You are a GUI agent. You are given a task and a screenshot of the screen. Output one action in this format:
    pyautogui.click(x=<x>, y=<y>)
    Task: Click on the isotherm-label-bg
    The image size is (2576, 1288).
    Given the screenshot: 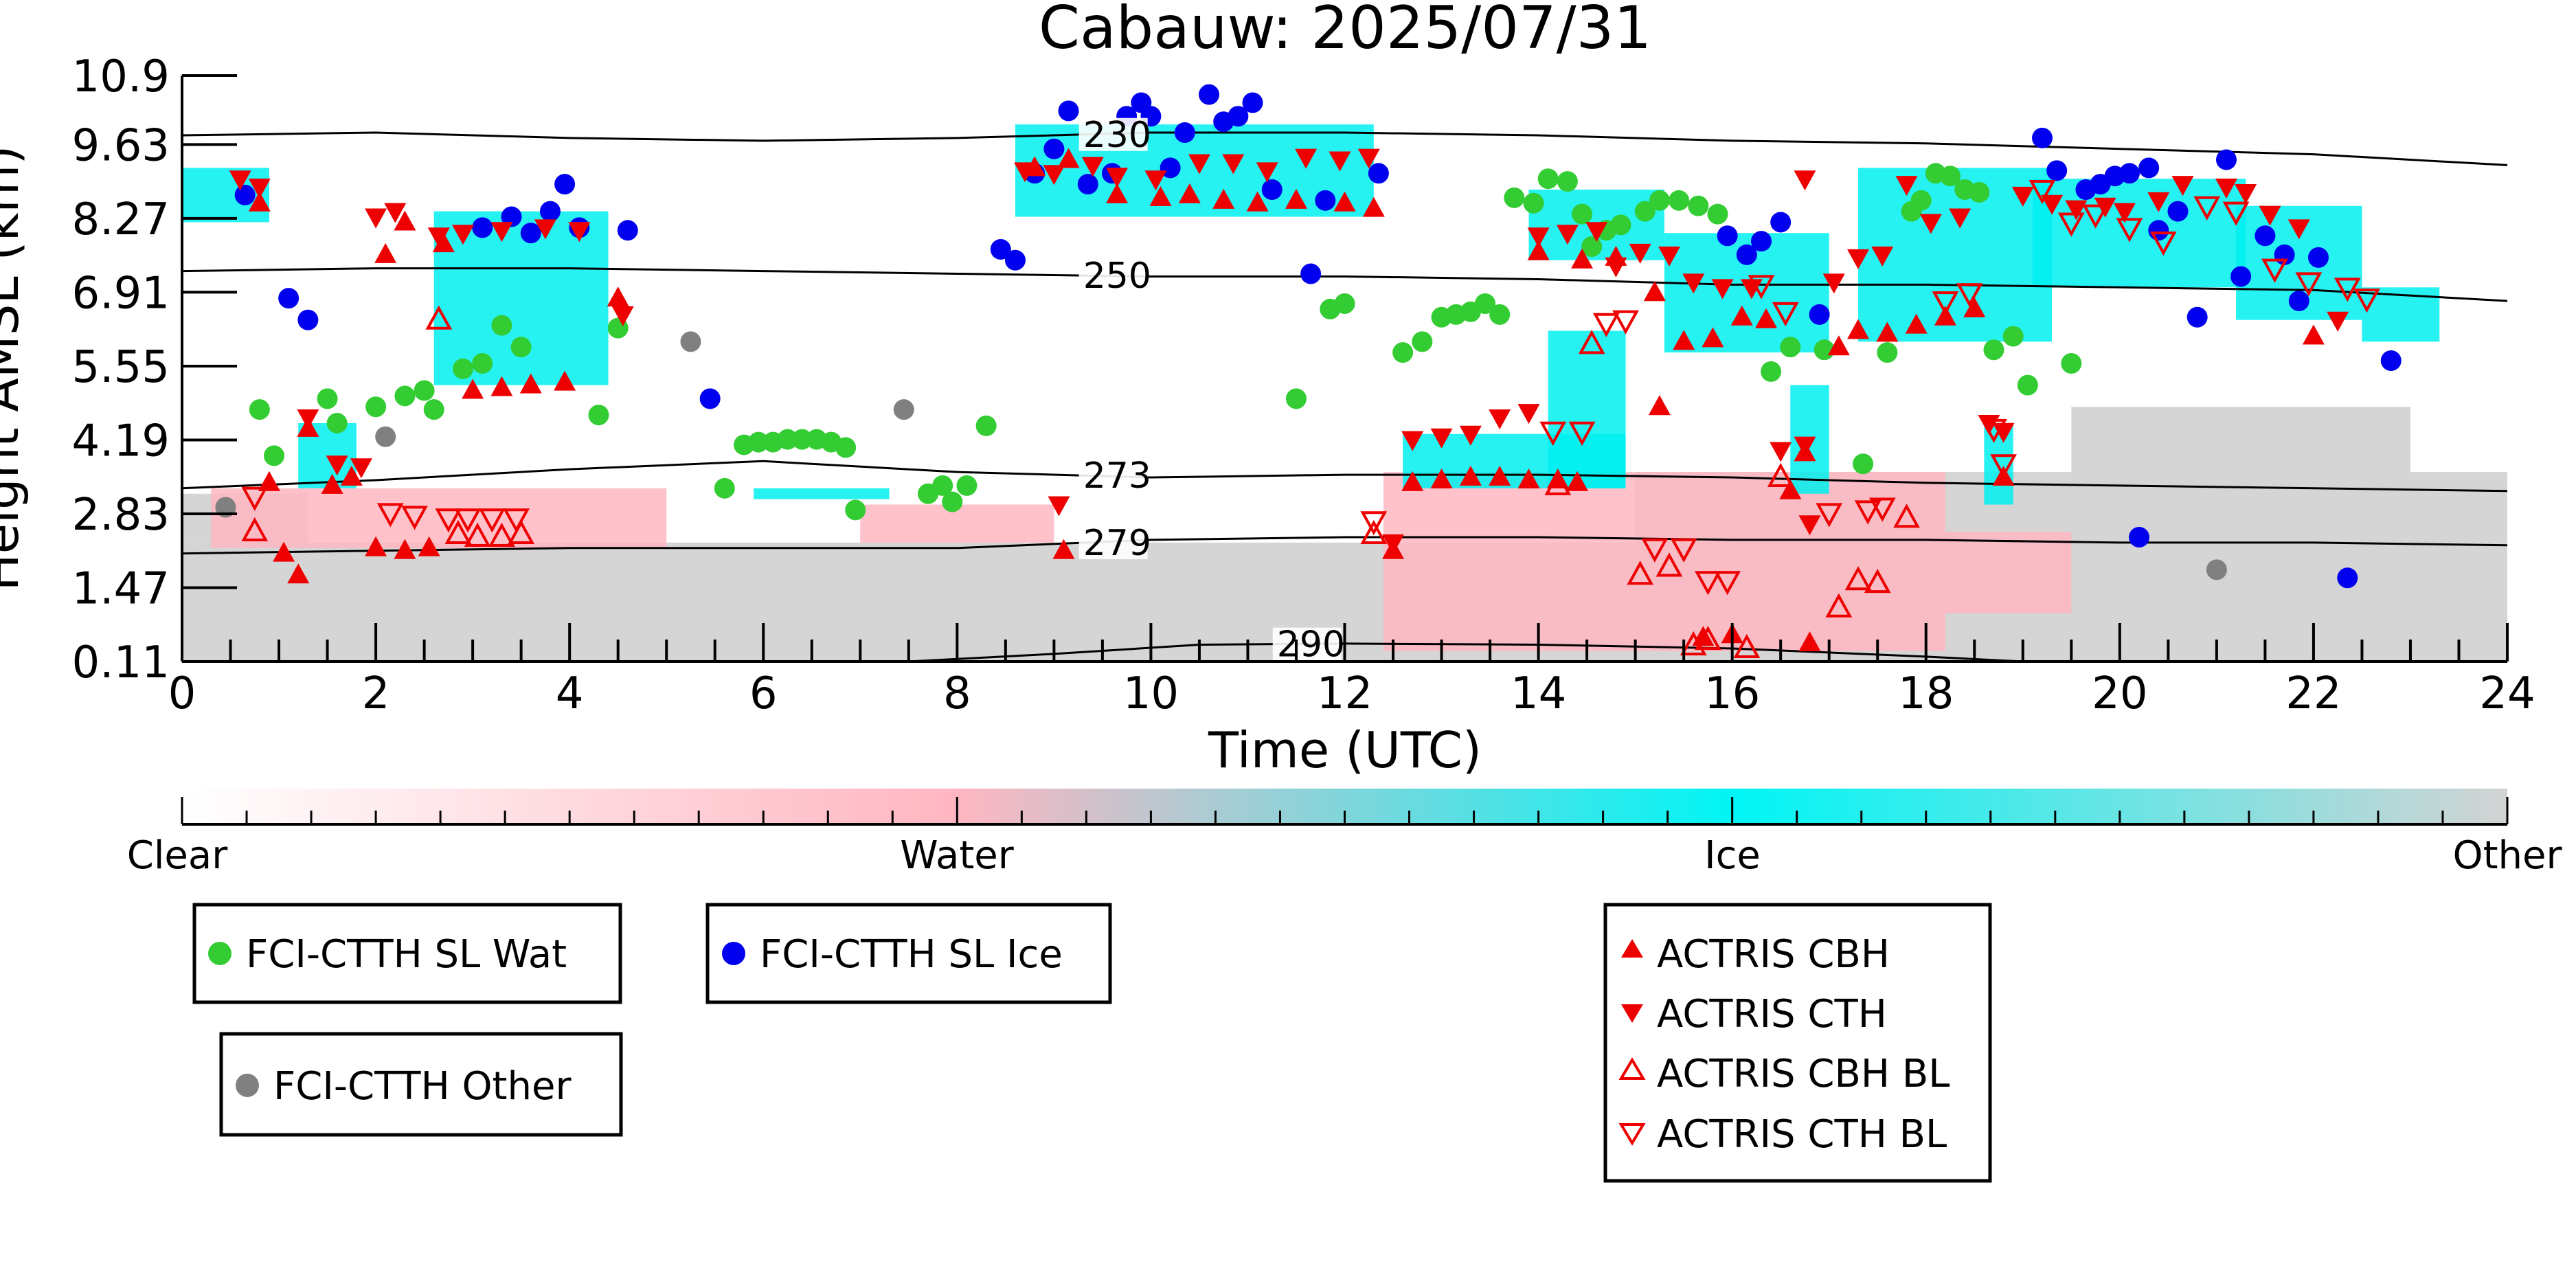 What is the action you would take?
    pyautogui.click(x=1307, y=644)
    